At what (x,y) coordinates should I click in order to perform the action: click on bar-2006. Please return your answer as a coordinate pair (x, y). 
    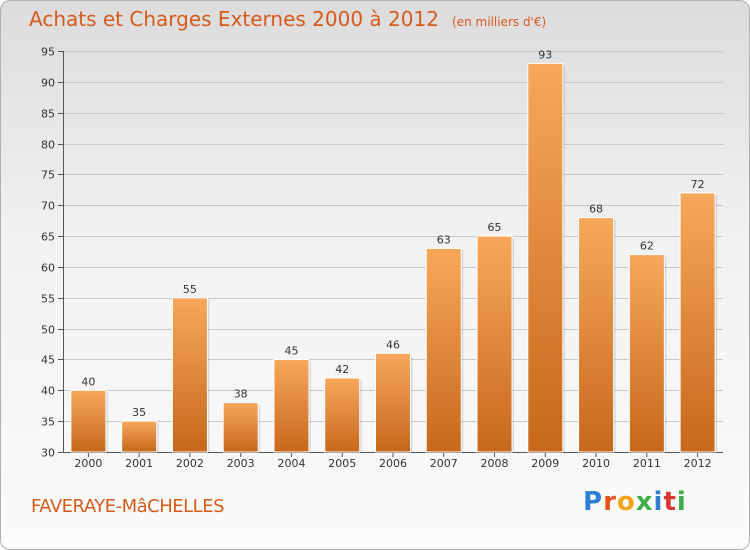
    Looking at the image, I should click on (393, 402).